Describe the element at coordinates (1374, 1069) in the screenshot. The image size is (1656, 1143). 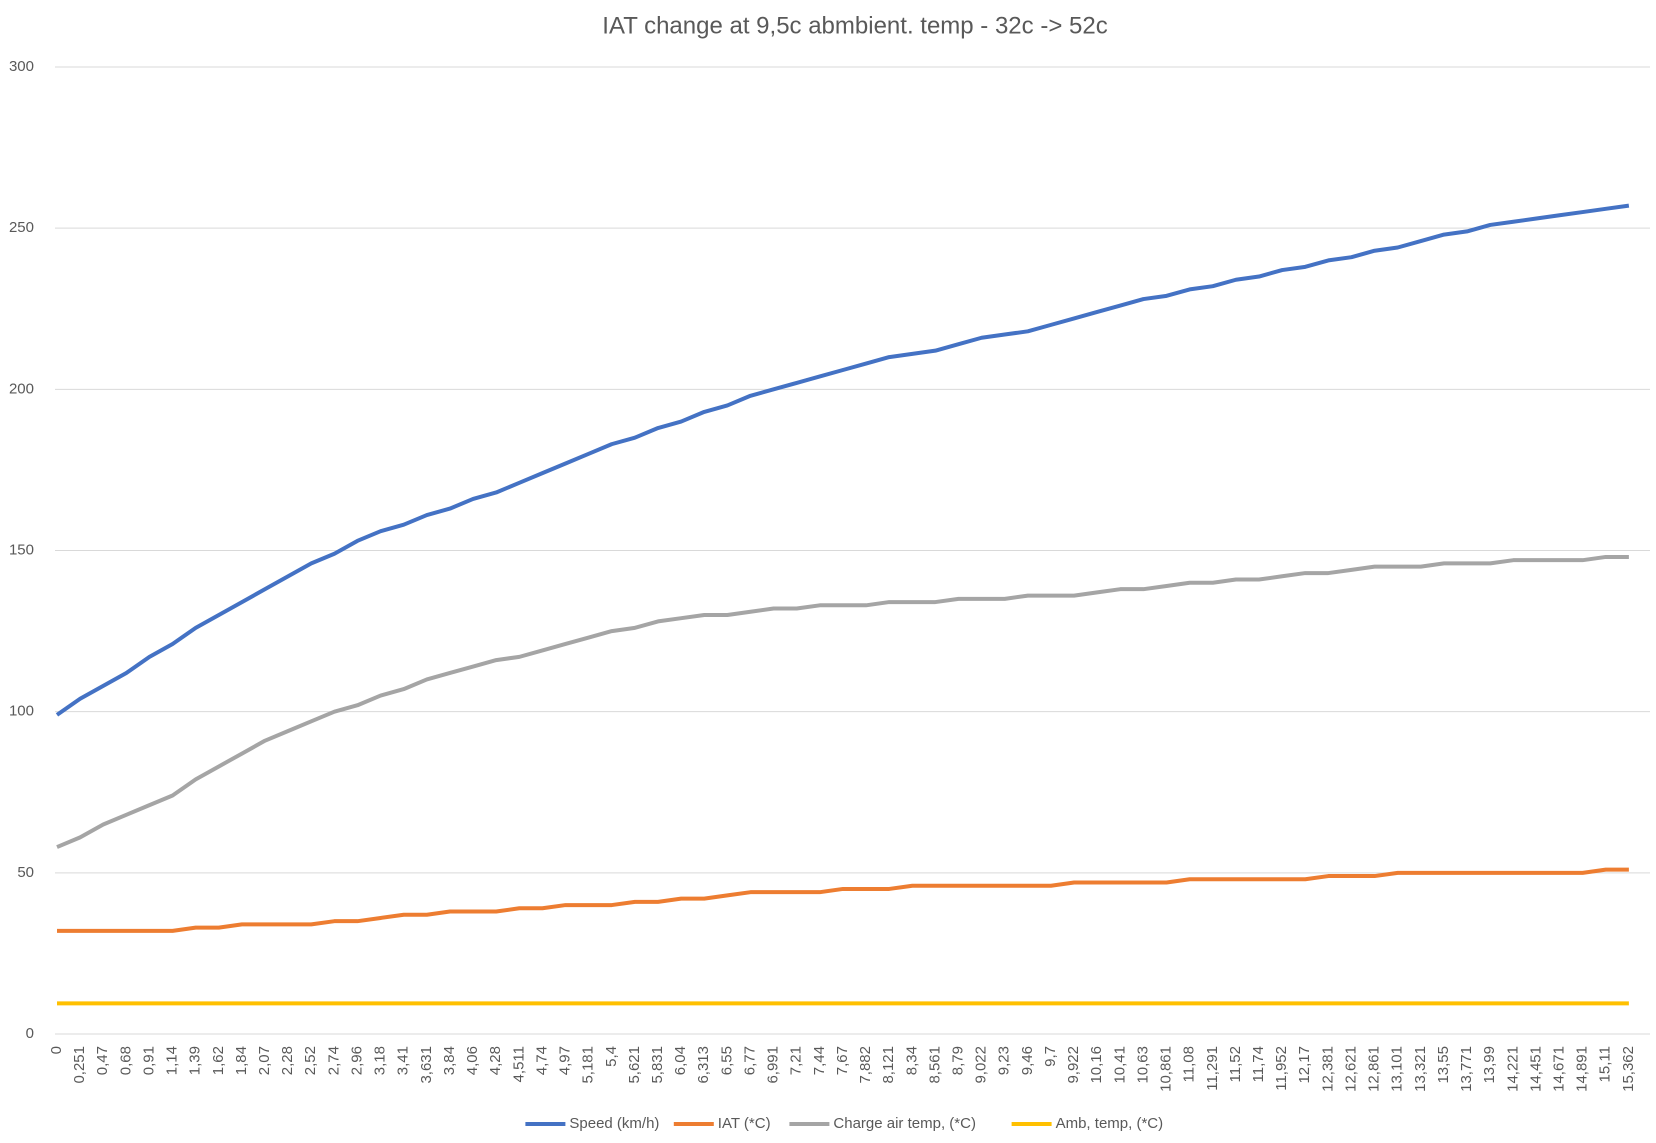
I see `x-tick-label: 12,861` at that location.